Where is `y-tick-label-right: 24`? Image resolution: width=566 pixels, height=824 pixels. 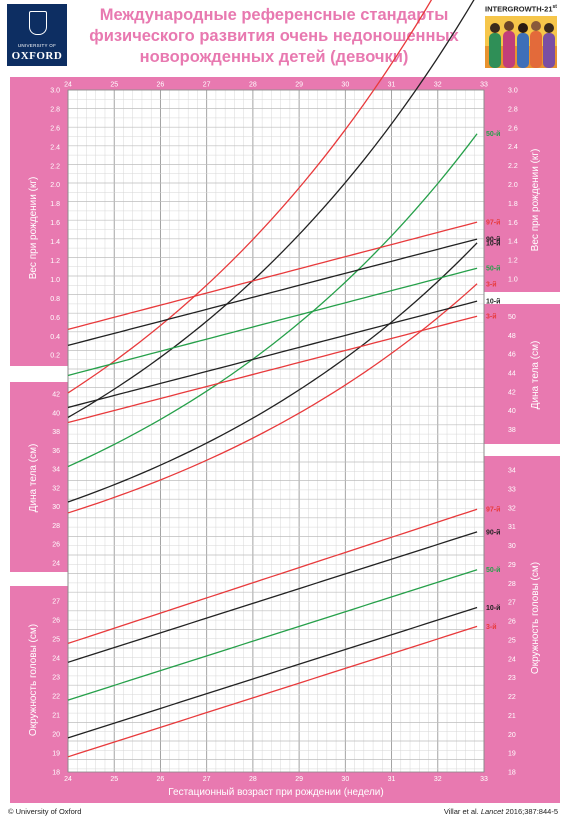
y-tick-label-right: 24 is located at coordinates (512, 659).